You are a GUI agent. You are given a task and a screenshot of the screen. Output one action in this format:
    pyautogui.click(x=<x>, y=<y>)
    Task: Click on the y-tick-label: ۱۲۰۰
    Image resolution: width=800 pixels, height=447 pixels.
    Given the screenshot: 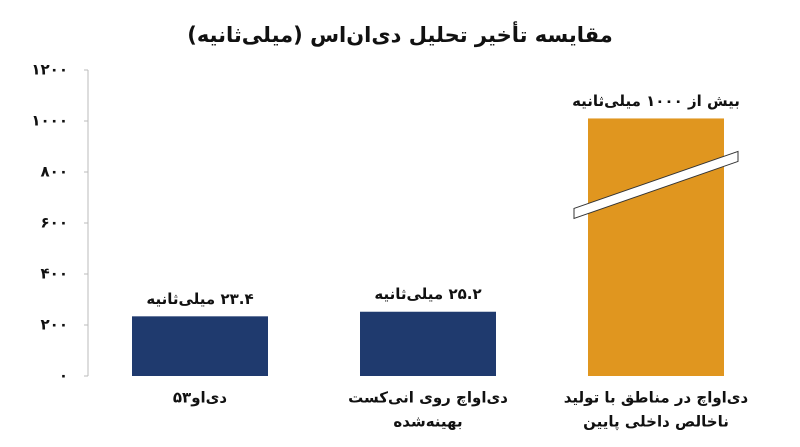 What is the action you would take?
    pyautogui.click(x=49, y=70)
    